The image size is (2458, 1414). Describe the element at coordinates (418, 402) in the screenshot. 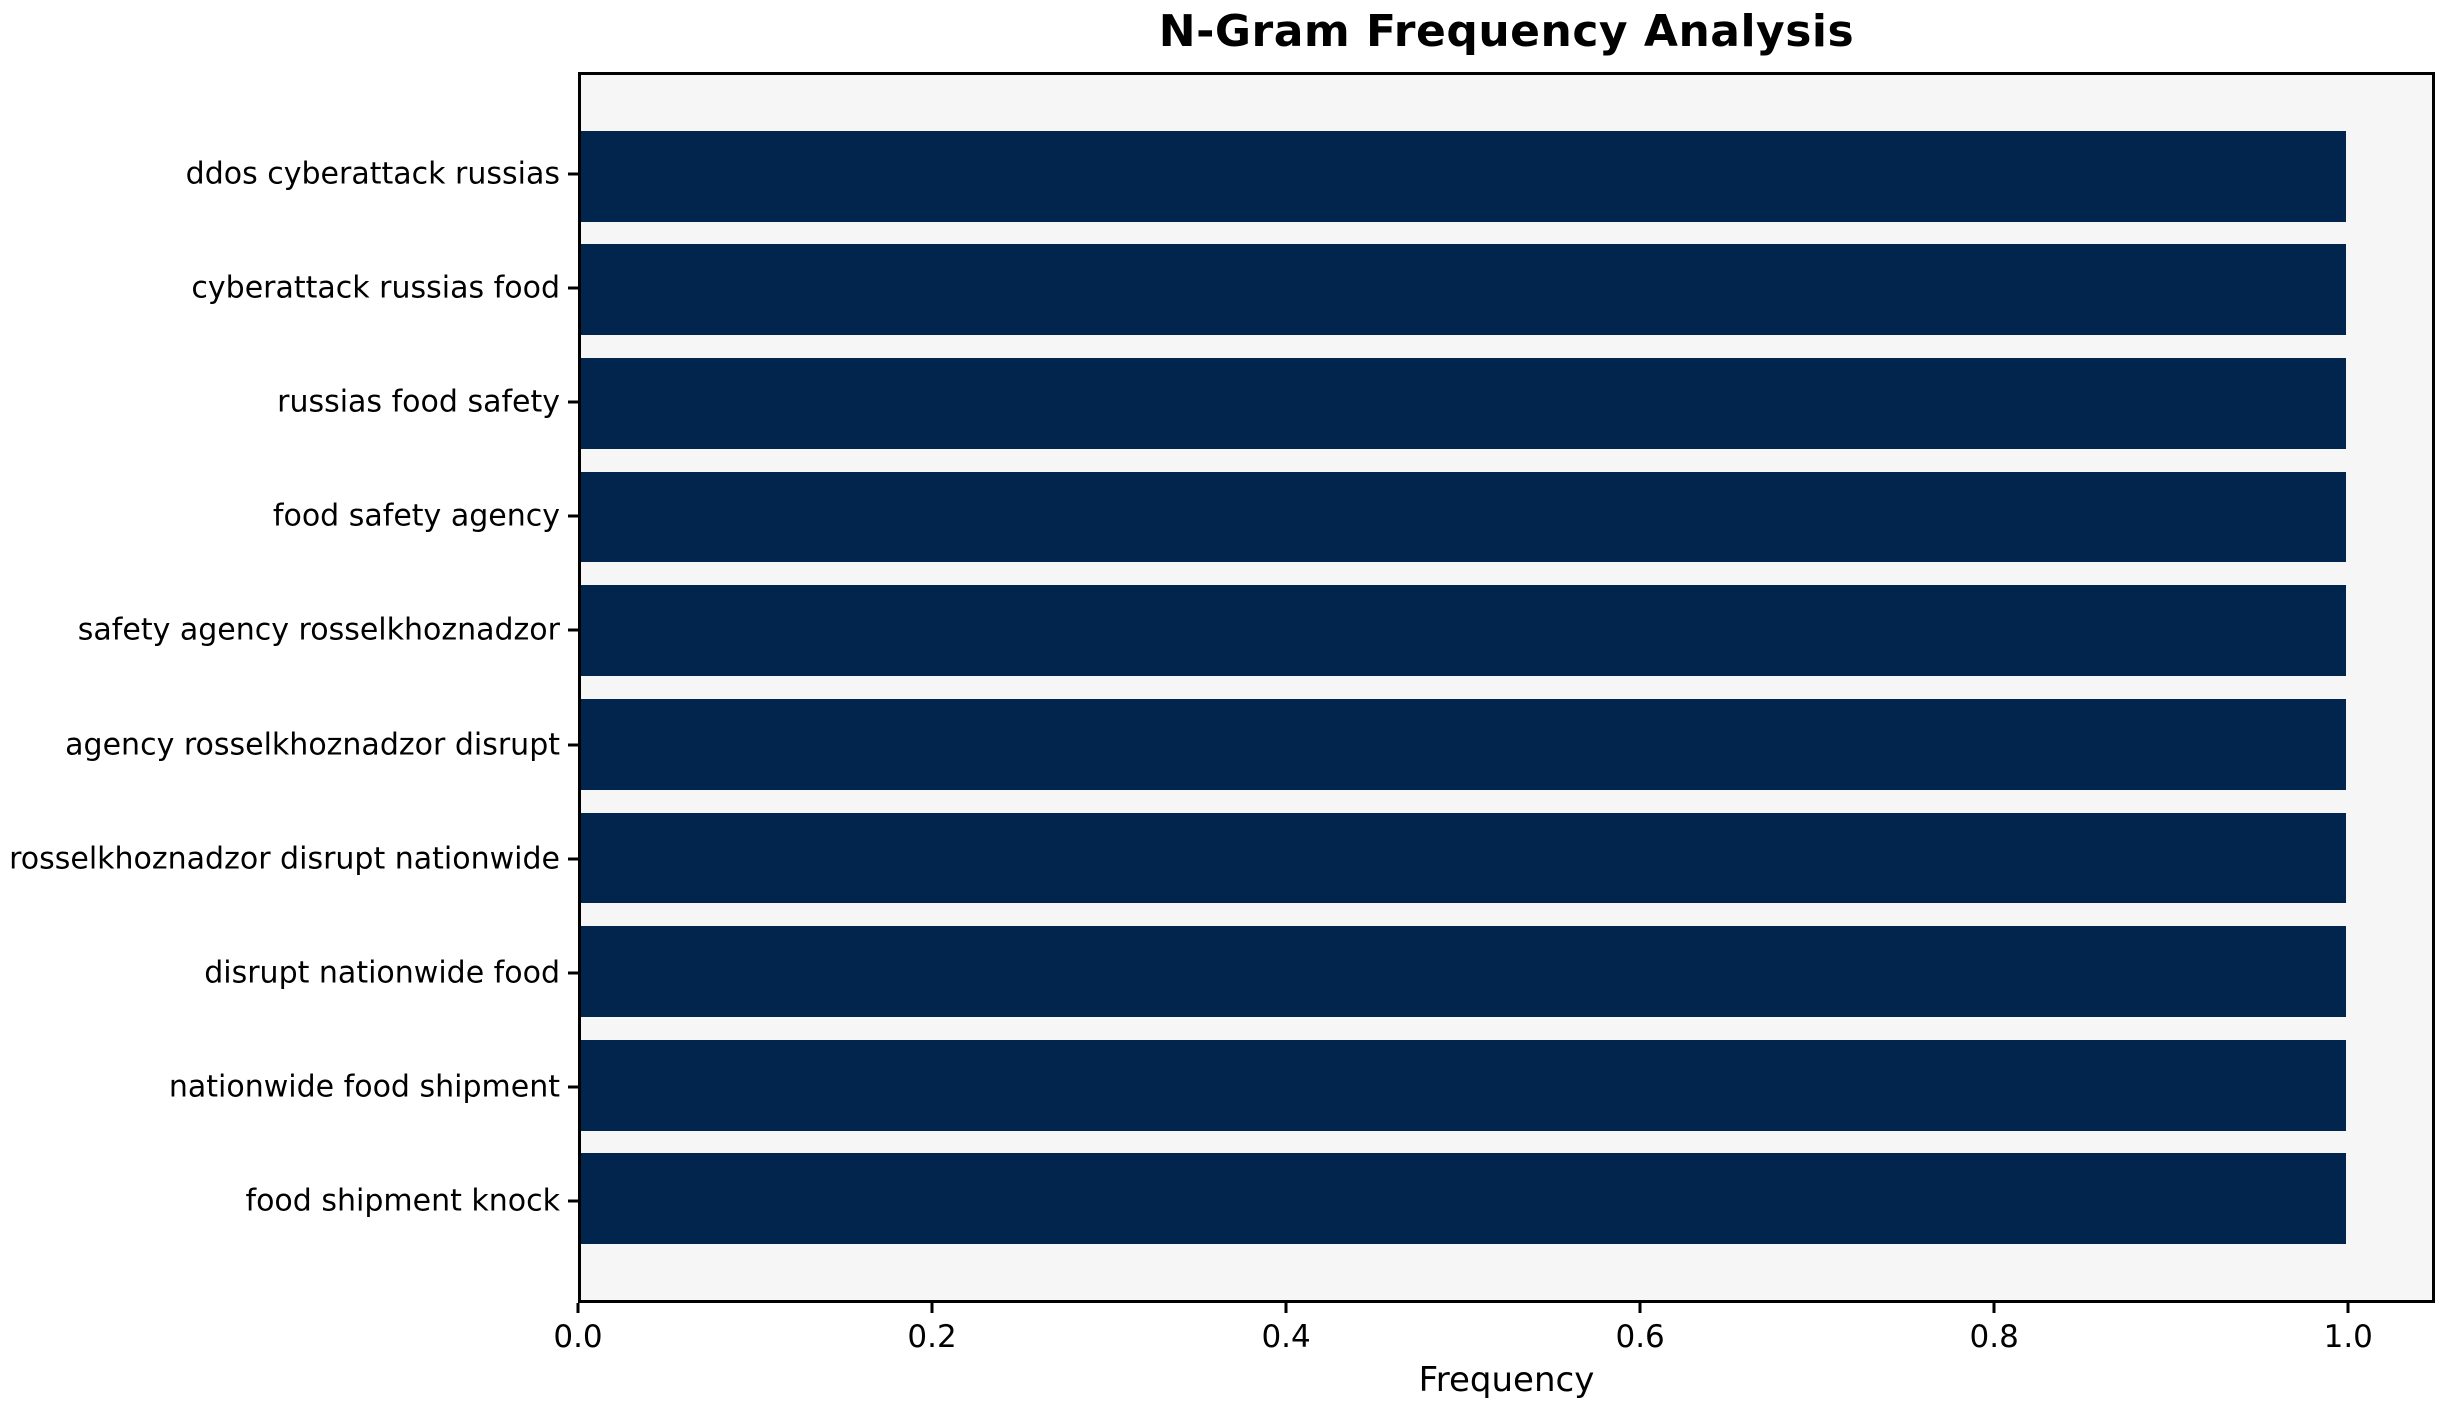

I see `y-tick-label: russias food safety` at that location.